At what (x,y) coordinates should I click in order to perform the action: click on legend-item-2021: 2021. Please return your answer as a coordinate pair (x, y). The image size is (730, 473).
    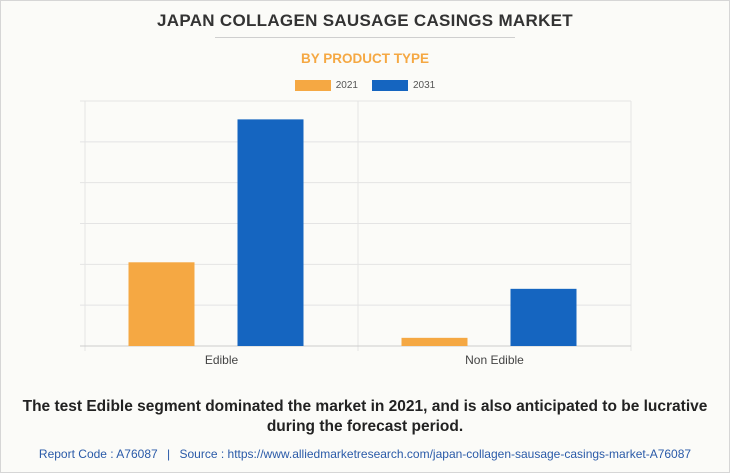
    Looking at the image, I should click on (326, 85).